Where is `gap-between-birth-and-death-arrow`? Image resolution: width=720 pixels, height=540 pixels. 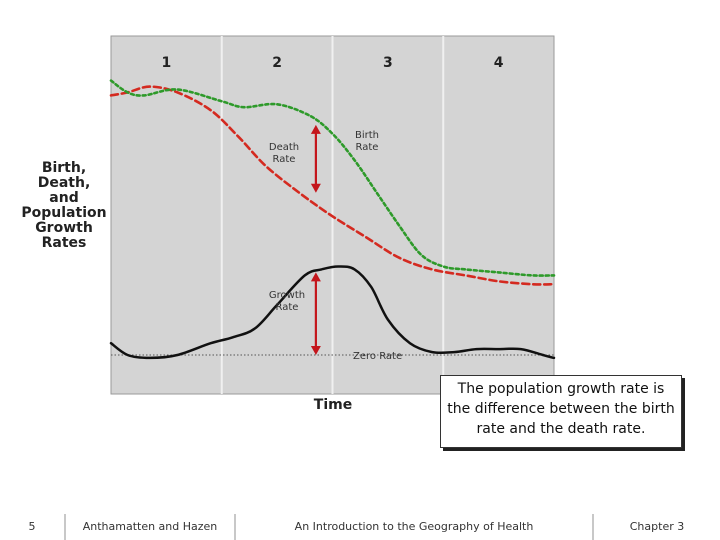
gap-between-birth-and-death-arrow is located at coordinates (315, 158).